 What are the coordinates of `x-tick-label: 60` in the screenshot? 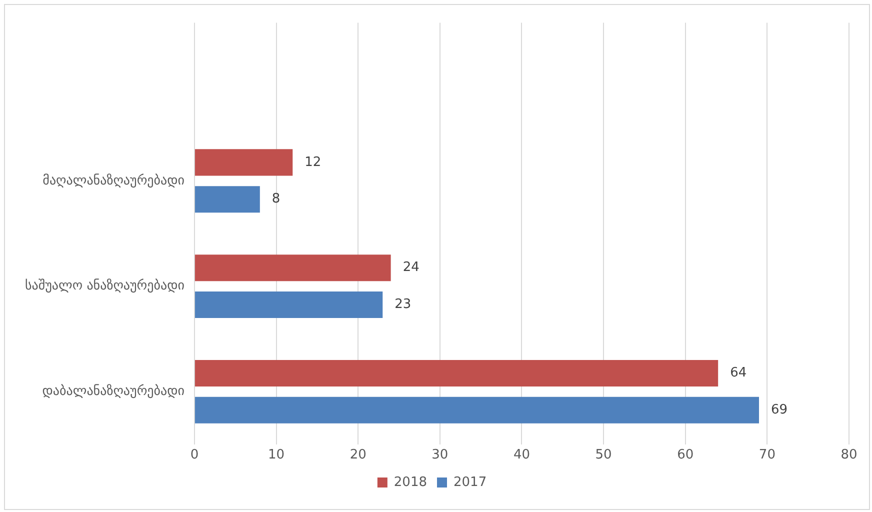 It's located at (685, 455).